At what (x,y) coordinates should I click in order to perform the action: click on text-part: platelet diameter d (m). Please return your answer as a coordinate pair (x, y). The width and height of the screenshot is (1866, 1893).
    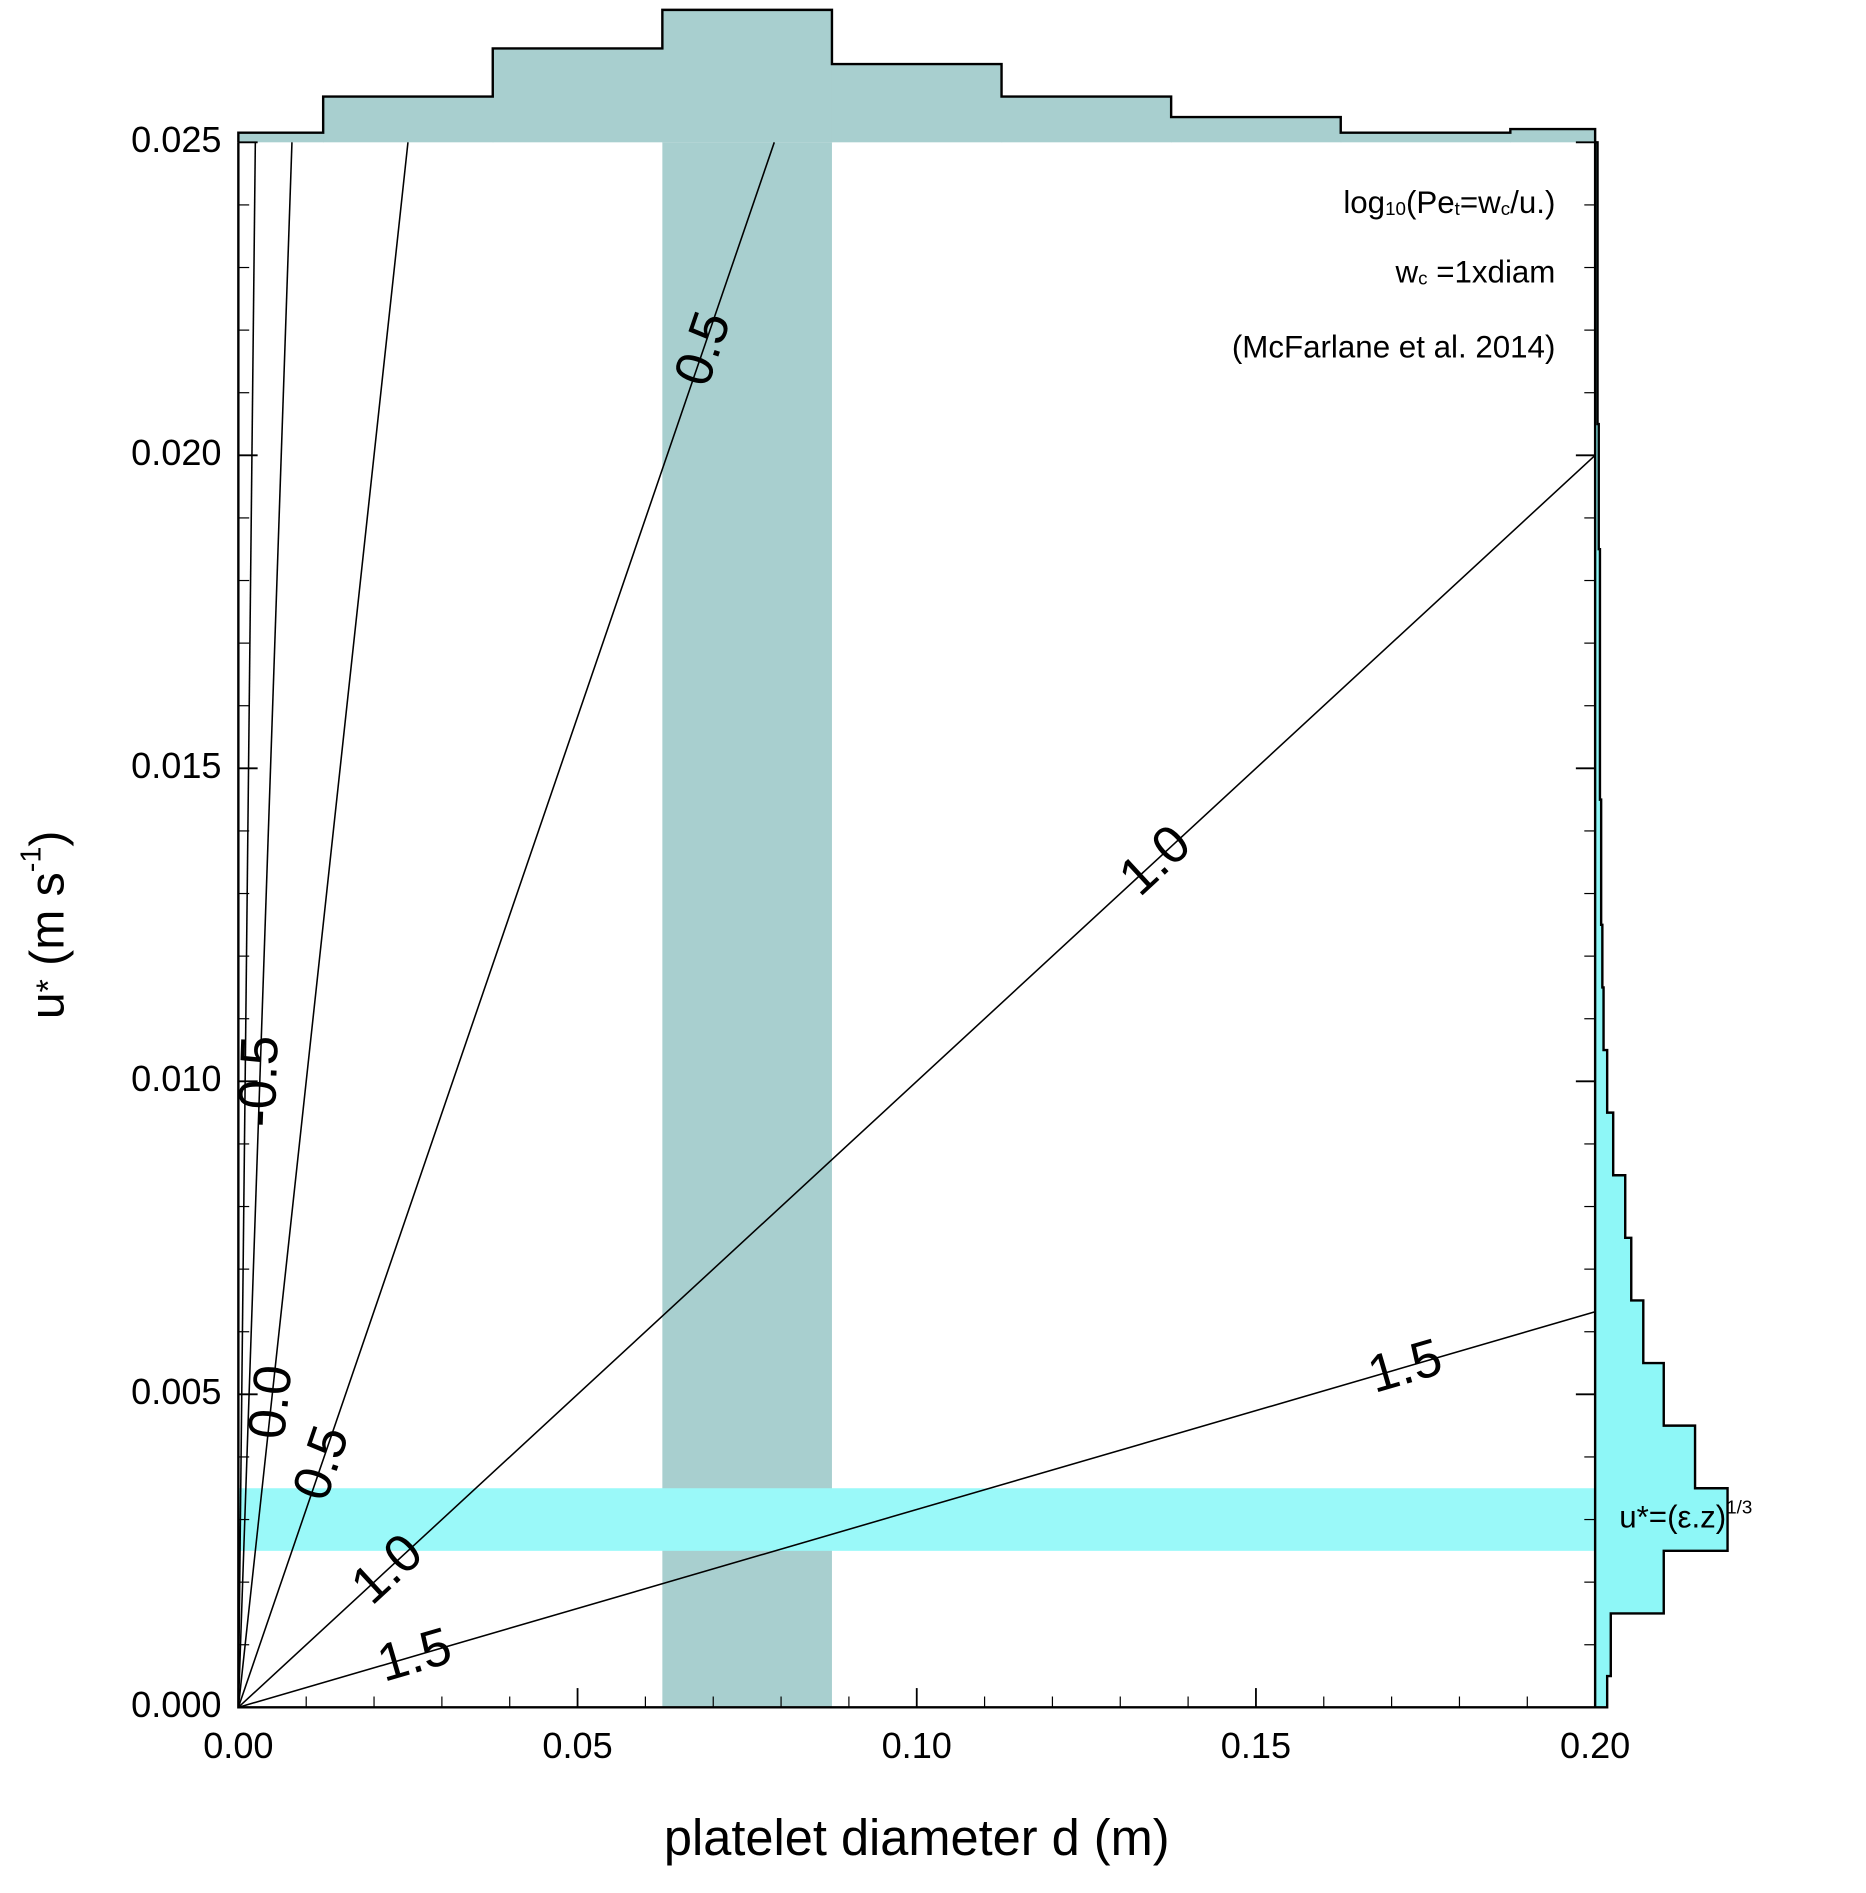
    Looking at the image, I should click on (917, 1838).